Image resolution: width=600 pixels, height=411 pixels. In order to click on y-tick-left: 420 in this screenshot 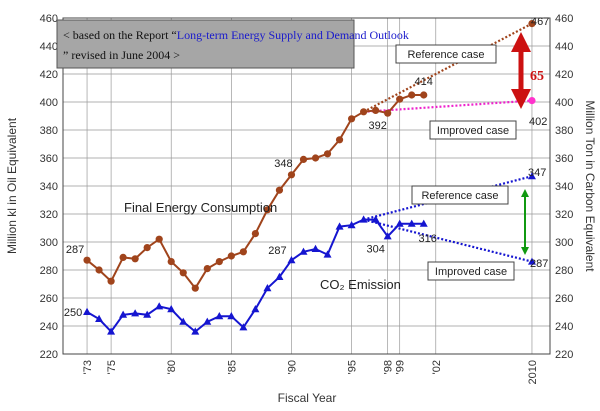, I will do `click(49, 75)`.